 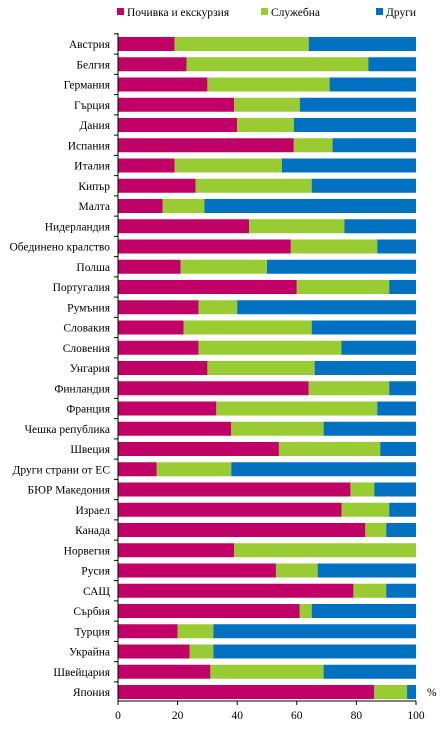 I want to click on category-label: Словакия, so click(x=86, y=329).